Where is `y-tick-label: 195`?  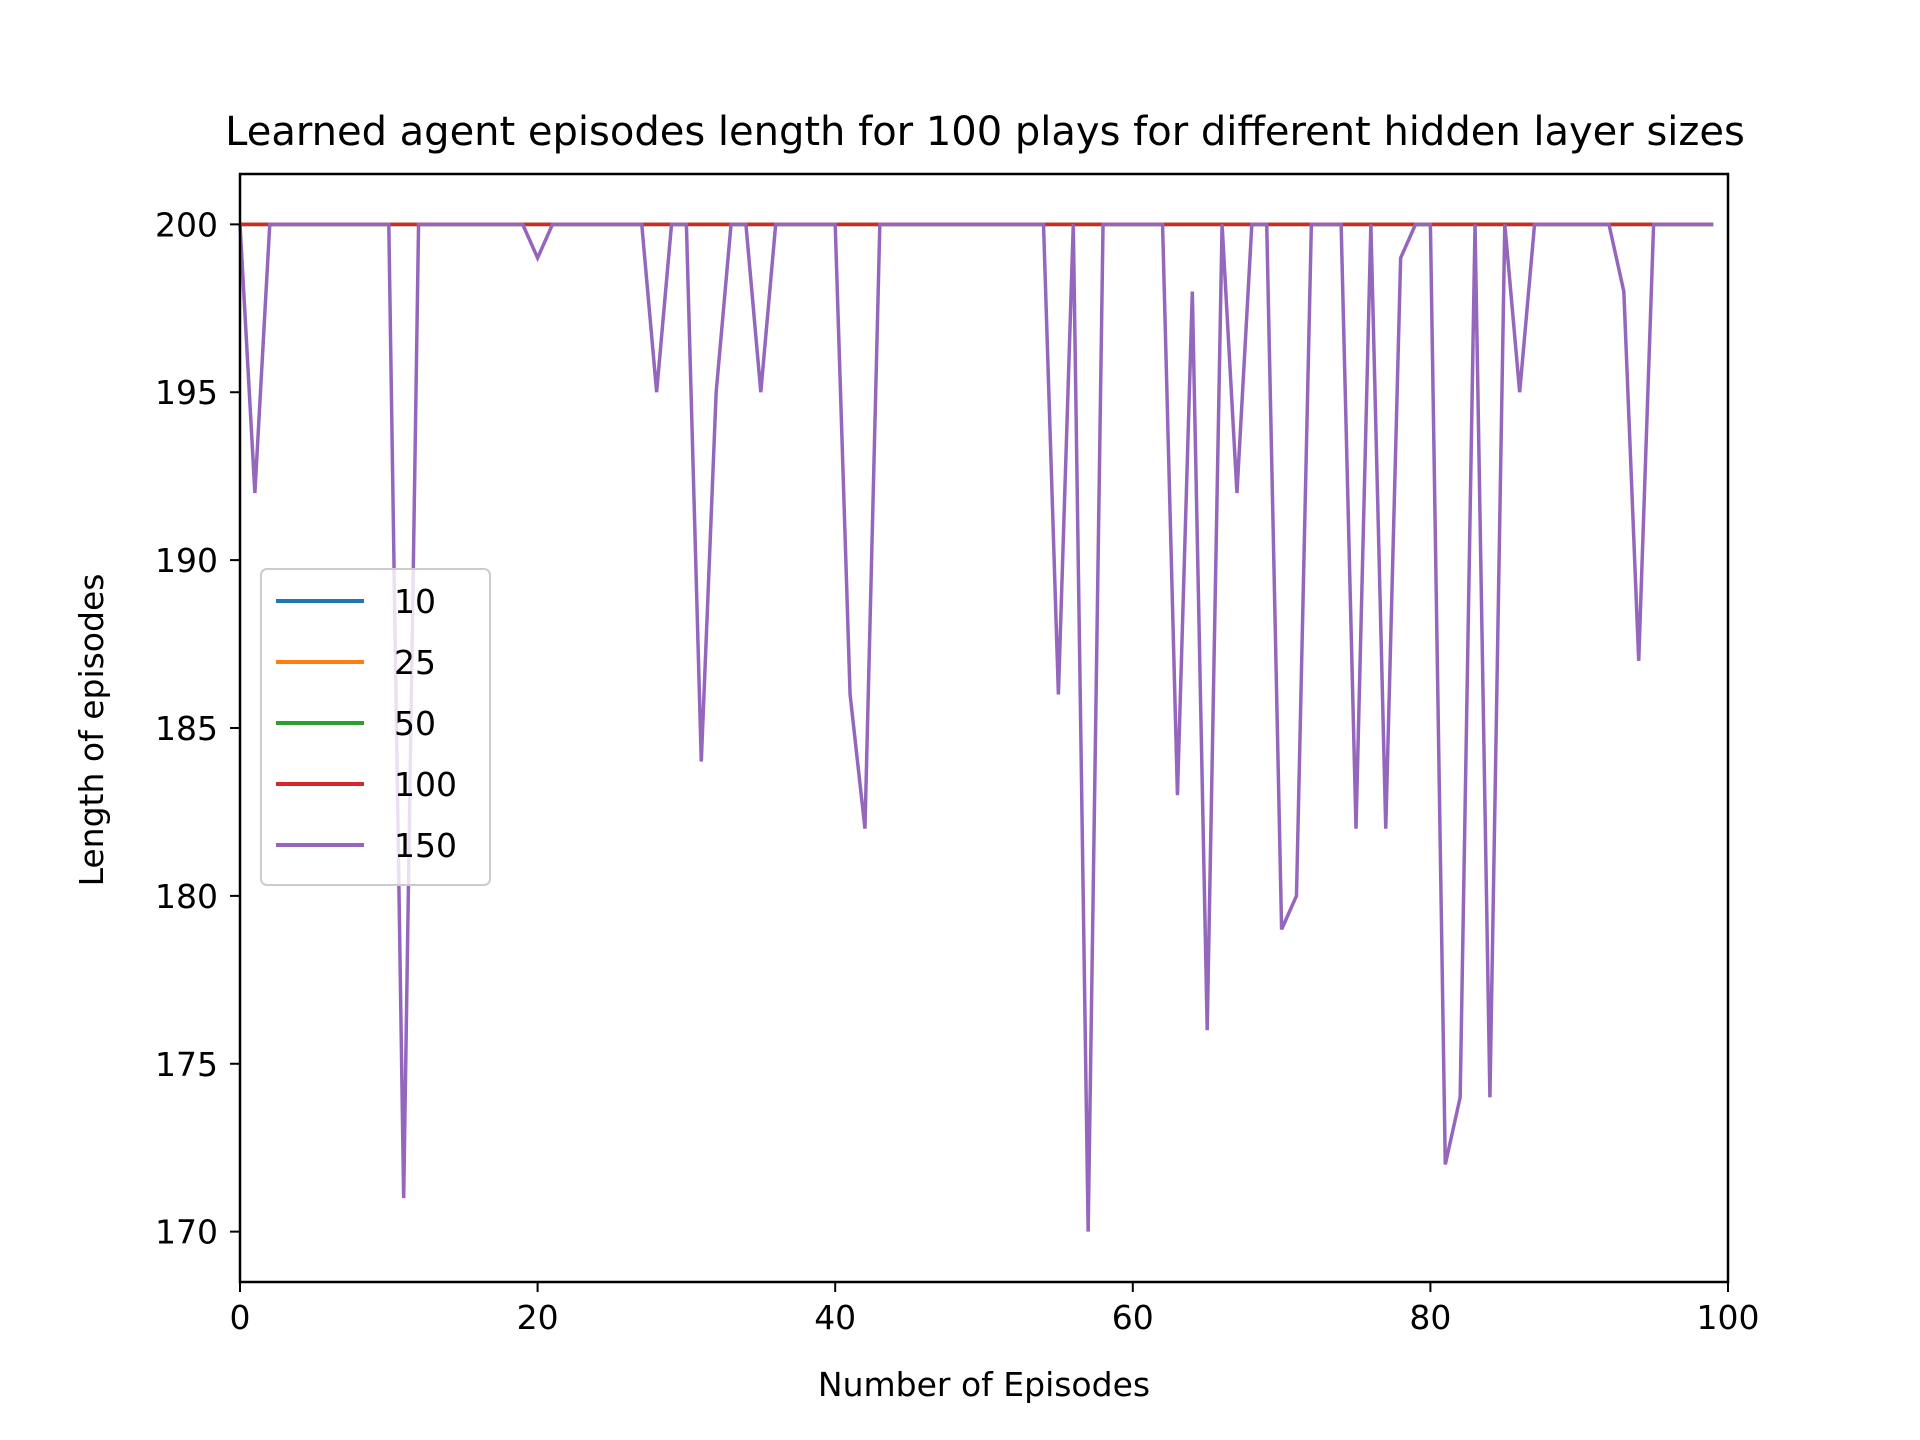 y-tick-label: 195 is located at coordinates (186, 392).